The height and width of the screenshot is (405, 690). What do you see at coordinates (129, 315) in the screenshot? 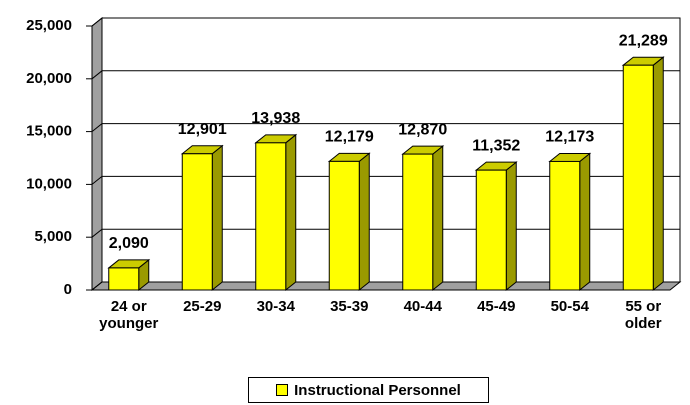
I see `x-tick-label: 24 or younger` at bounding box center [129, 315].